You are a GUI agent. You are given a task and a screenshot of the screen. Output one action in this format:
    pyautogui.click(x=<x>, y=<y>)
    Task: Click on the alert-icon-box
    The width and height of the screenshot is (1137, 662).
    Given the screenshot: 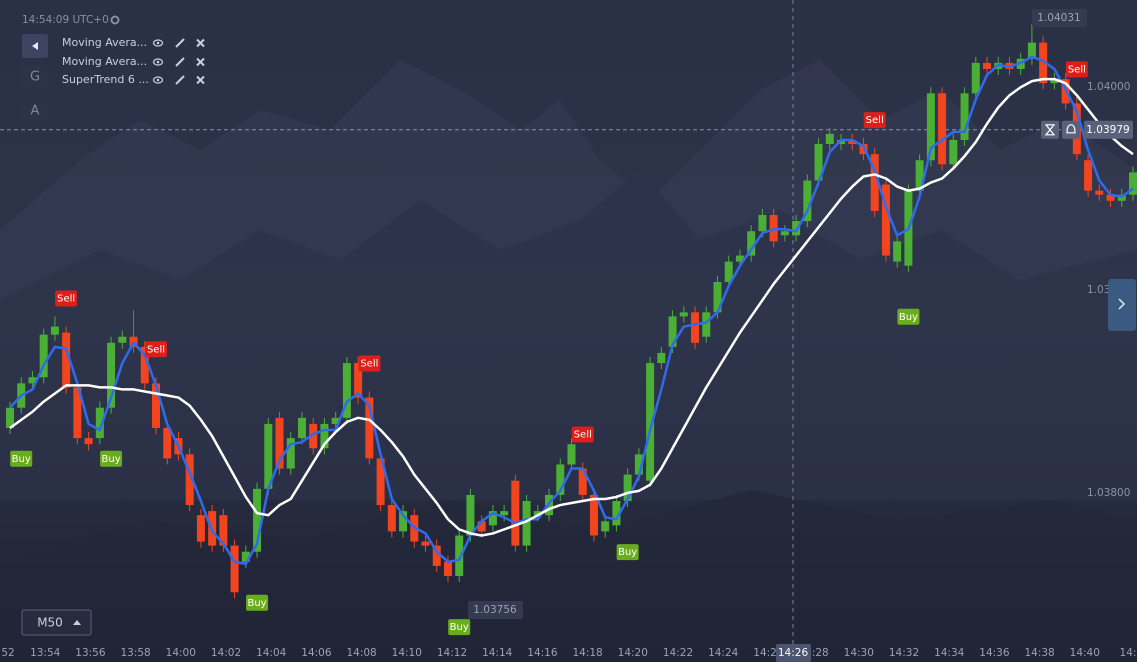 What is the action you would take?
    pyautogui.click(x=1071, y=129)
    